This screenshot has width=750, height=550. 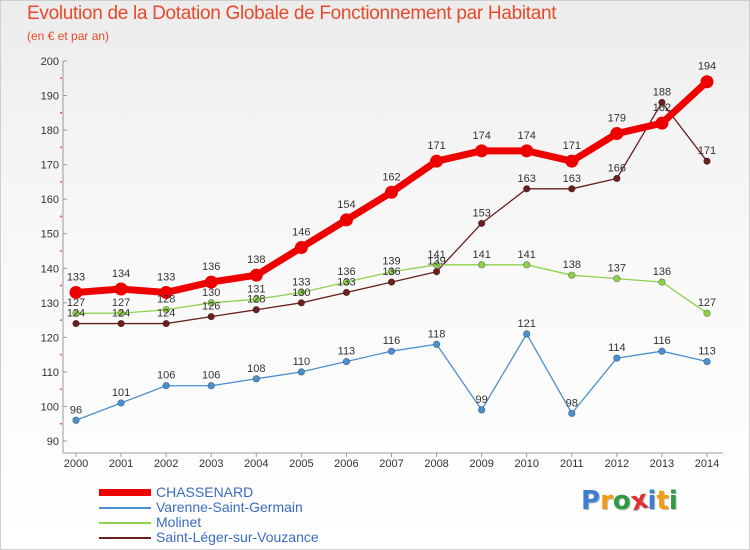 What do you see at coordinates (53, 442) in the screenshot?
I see `y-tick-label: 90` at bounding box center [53, 442].